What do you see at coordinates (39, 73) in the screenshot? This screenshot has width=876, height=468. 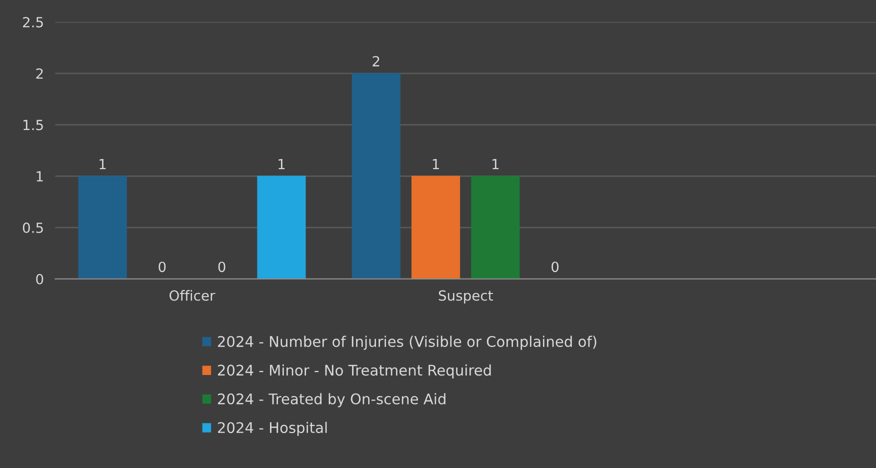 I see `y-tick-label: 2` at bounding box center [39, 73].